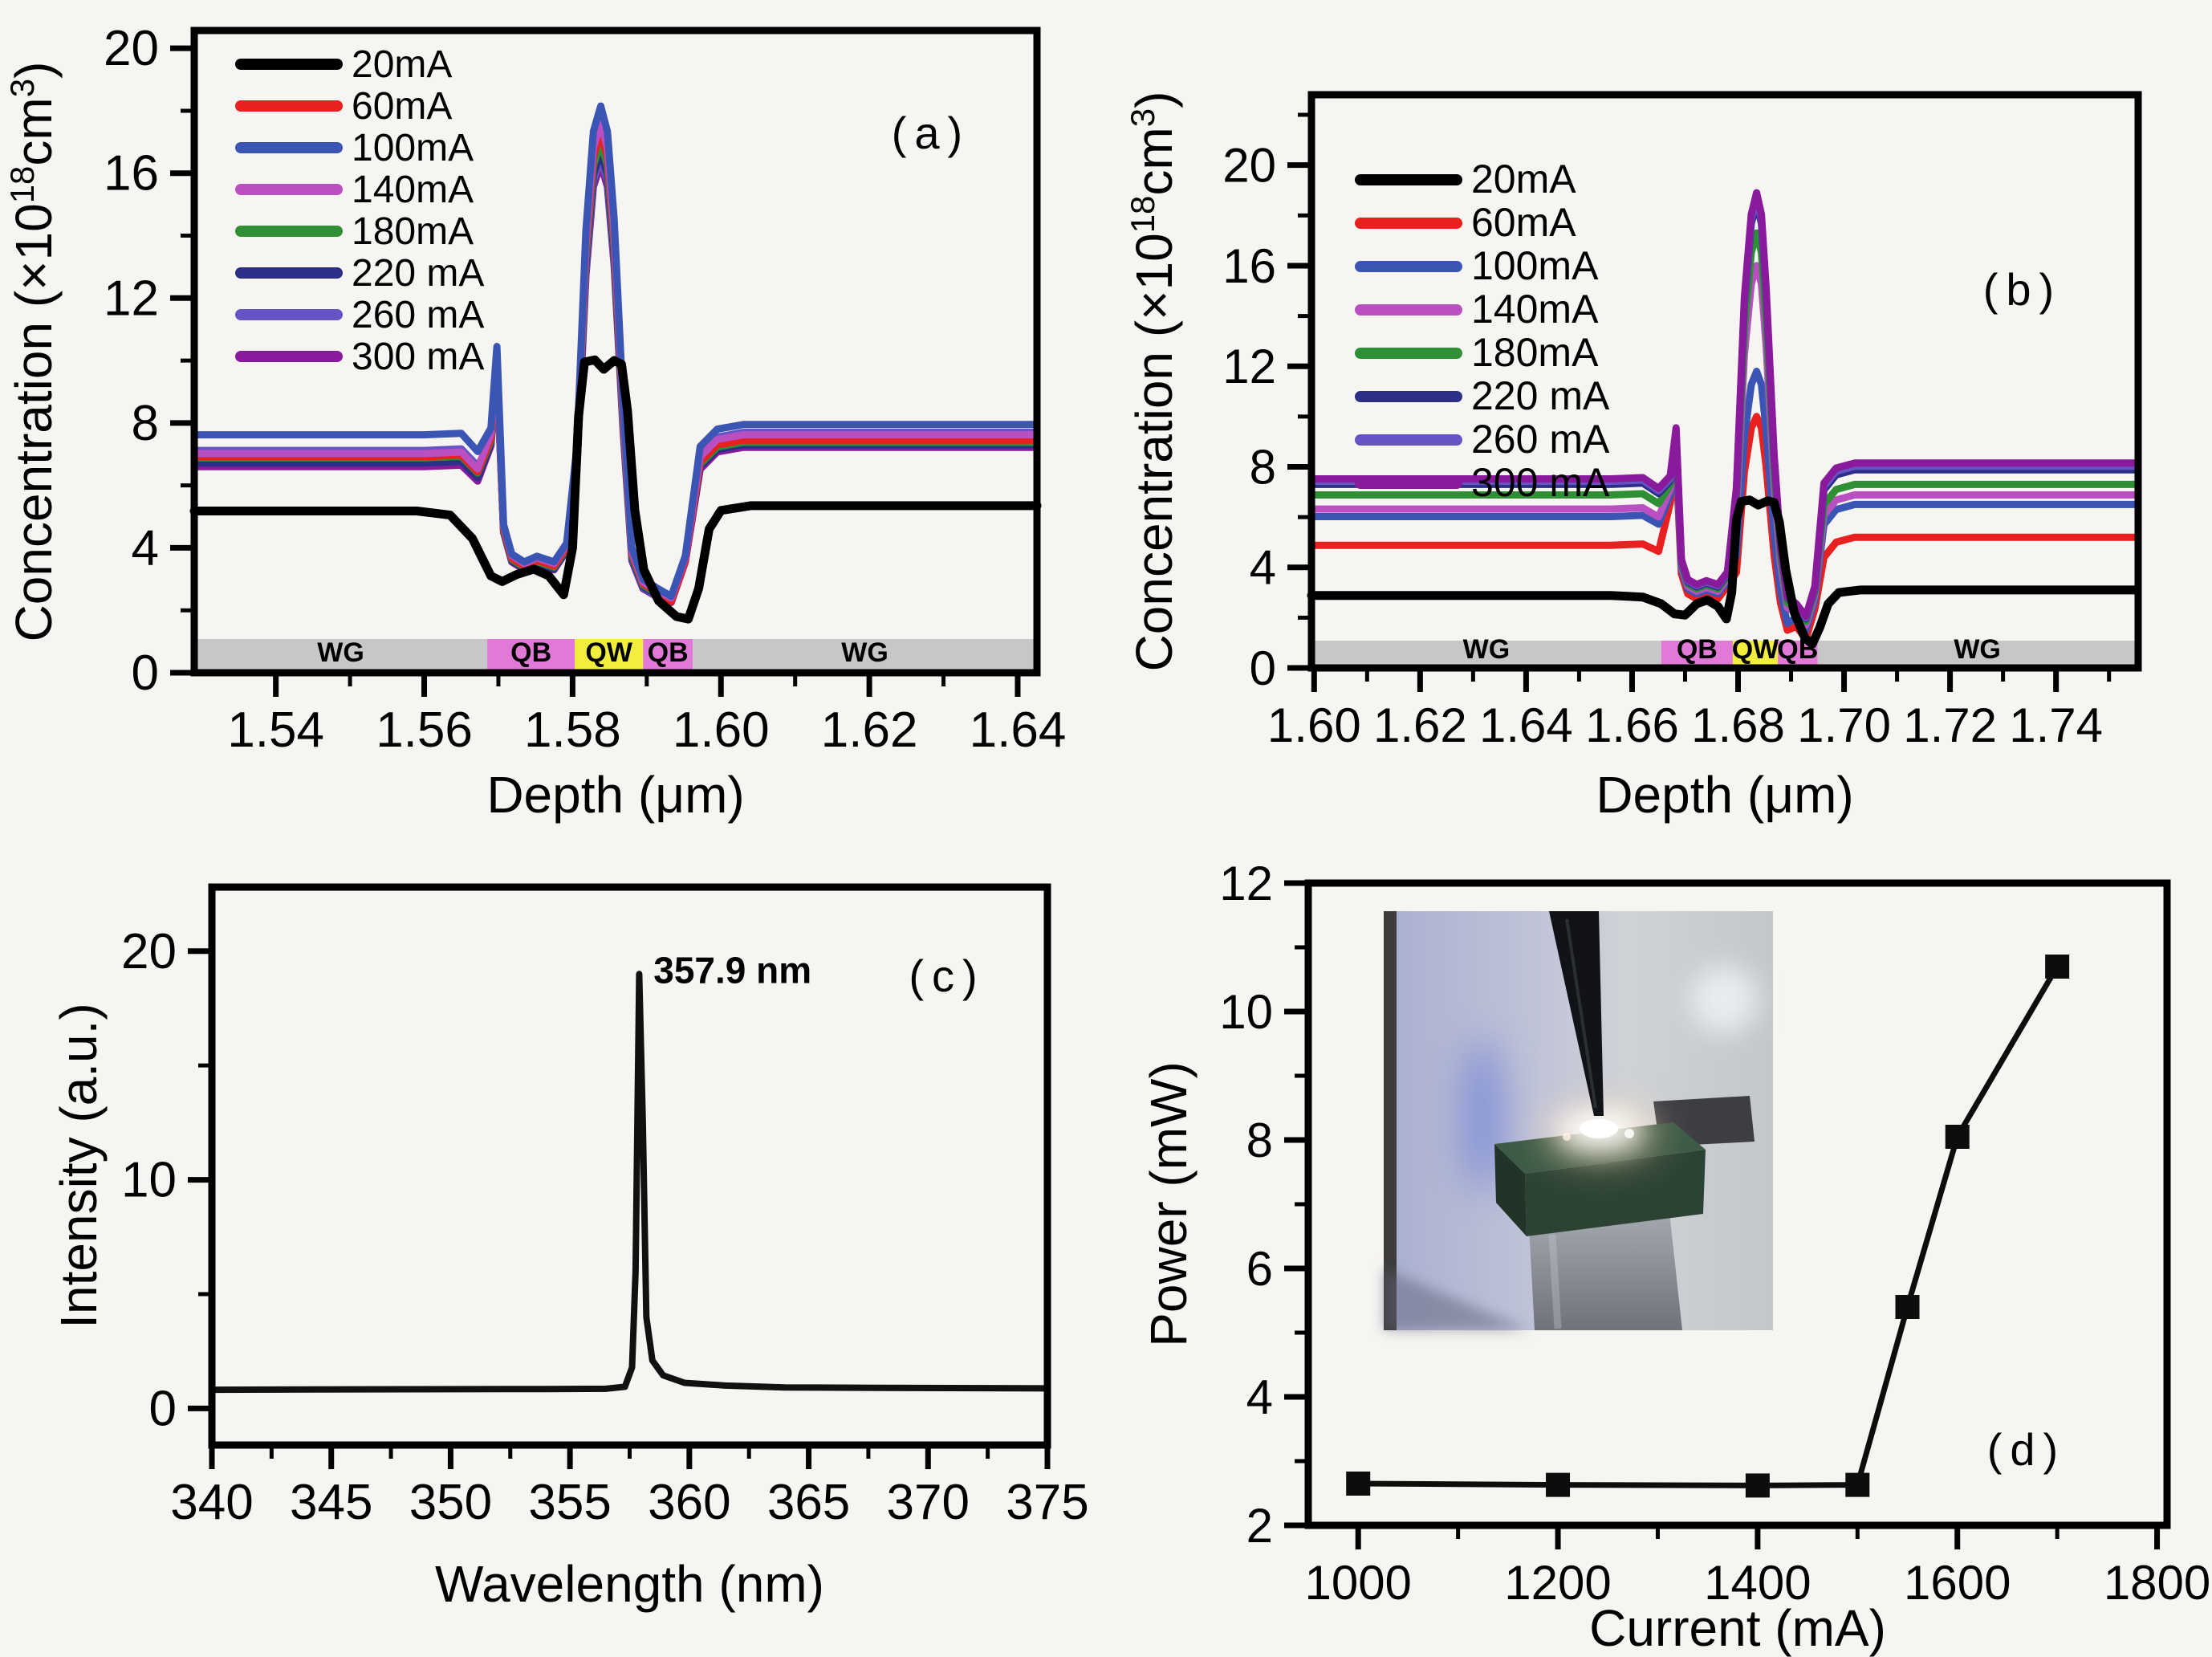 The width and height of the screenshot is (2212, 1657). What do you see at coordinates (1457, 1299) in the screenshot?
I see `foreground-shadow` at bounding box center [1457, 1299].